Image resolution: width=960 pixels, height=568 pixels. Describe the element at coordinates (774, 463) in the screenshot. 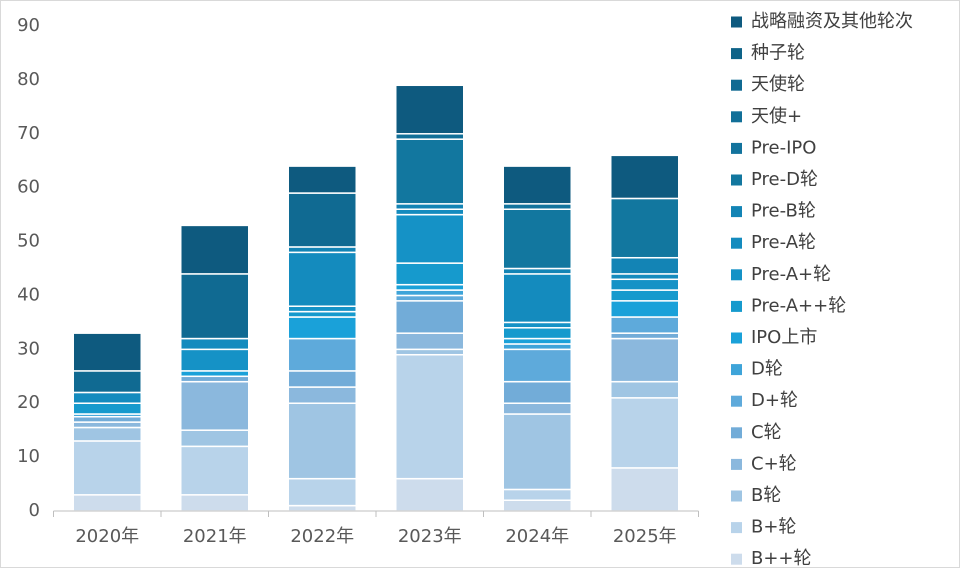

I see `legend-label: C+轮` at that location.